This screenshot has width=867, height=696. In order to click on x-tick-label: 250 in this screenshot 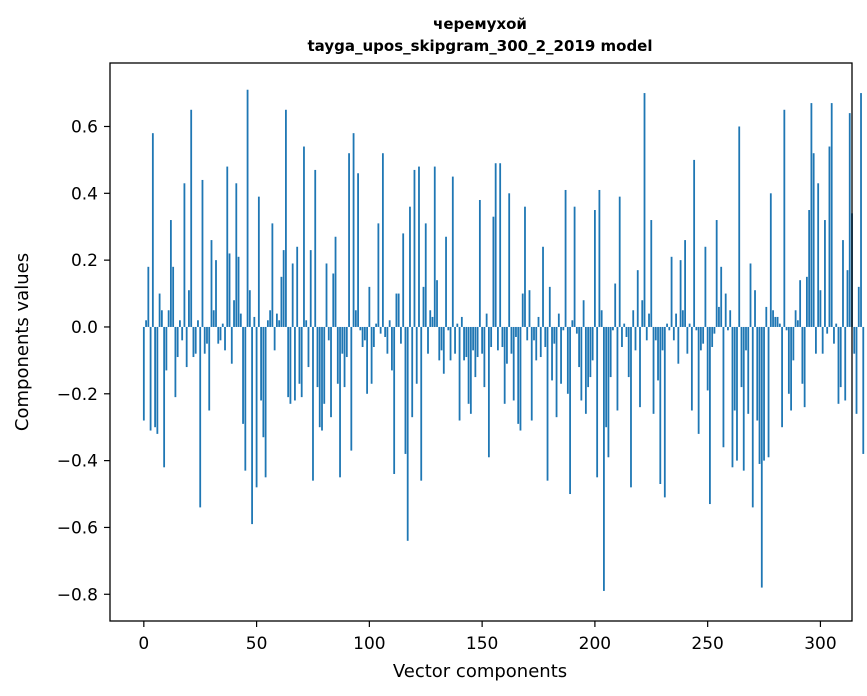, I will do `click(707, 644)`.